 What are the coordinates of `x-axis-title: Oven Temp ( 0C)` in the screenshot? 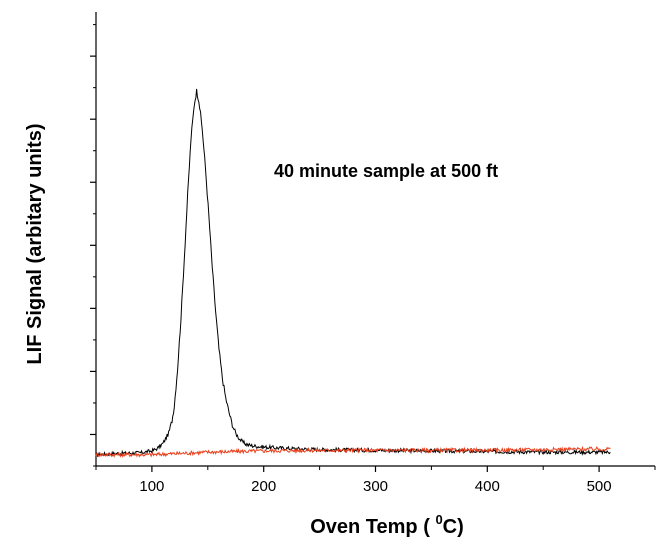 It's located at (387, 525).